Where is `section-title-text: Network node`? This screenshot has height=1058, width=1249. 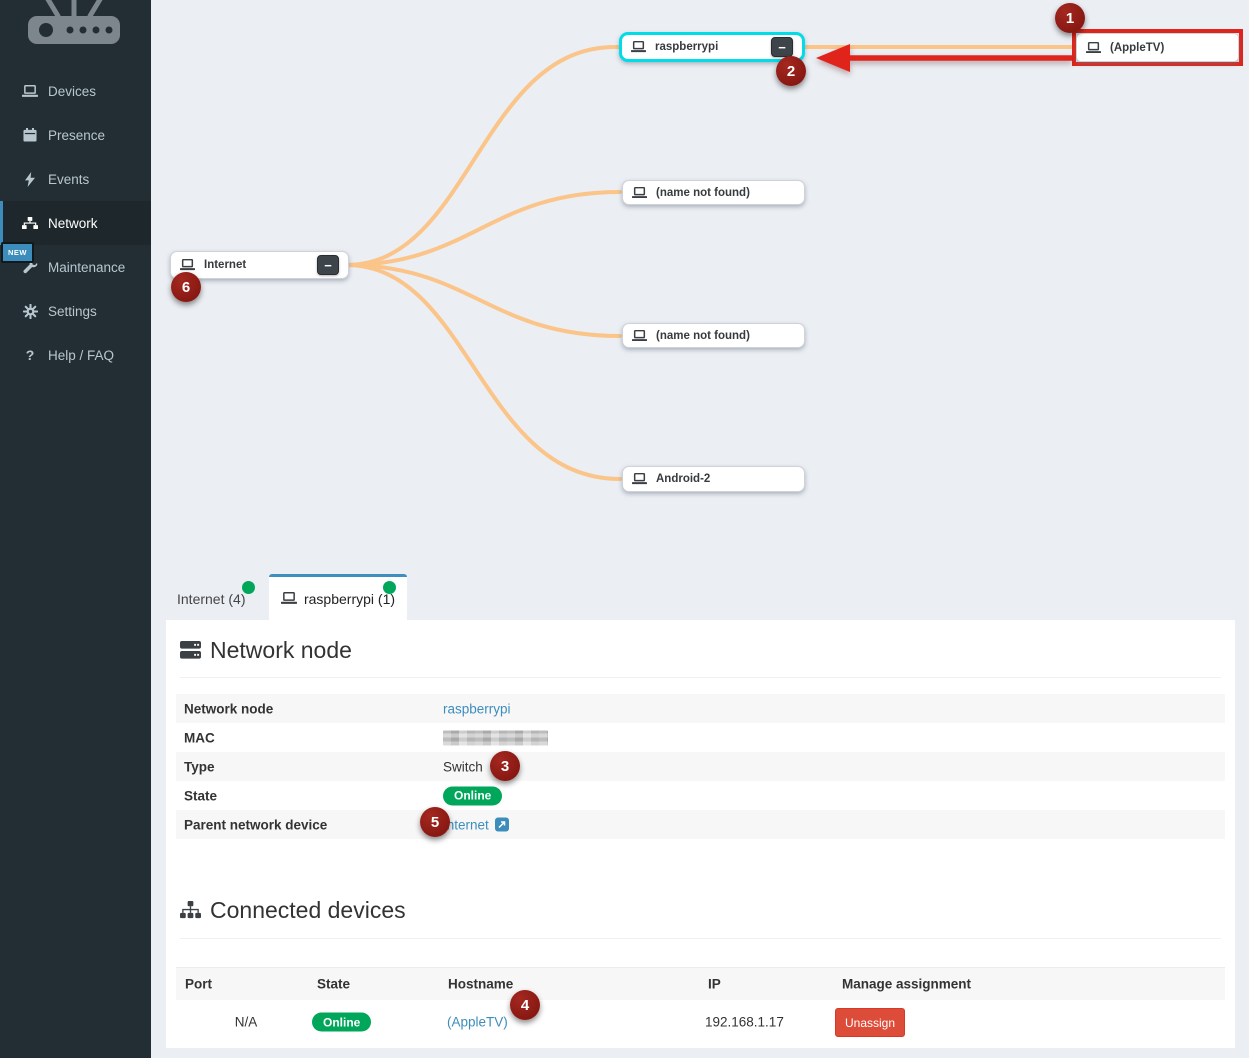 section-title-text: Network node is located at coordinates (281, 650).